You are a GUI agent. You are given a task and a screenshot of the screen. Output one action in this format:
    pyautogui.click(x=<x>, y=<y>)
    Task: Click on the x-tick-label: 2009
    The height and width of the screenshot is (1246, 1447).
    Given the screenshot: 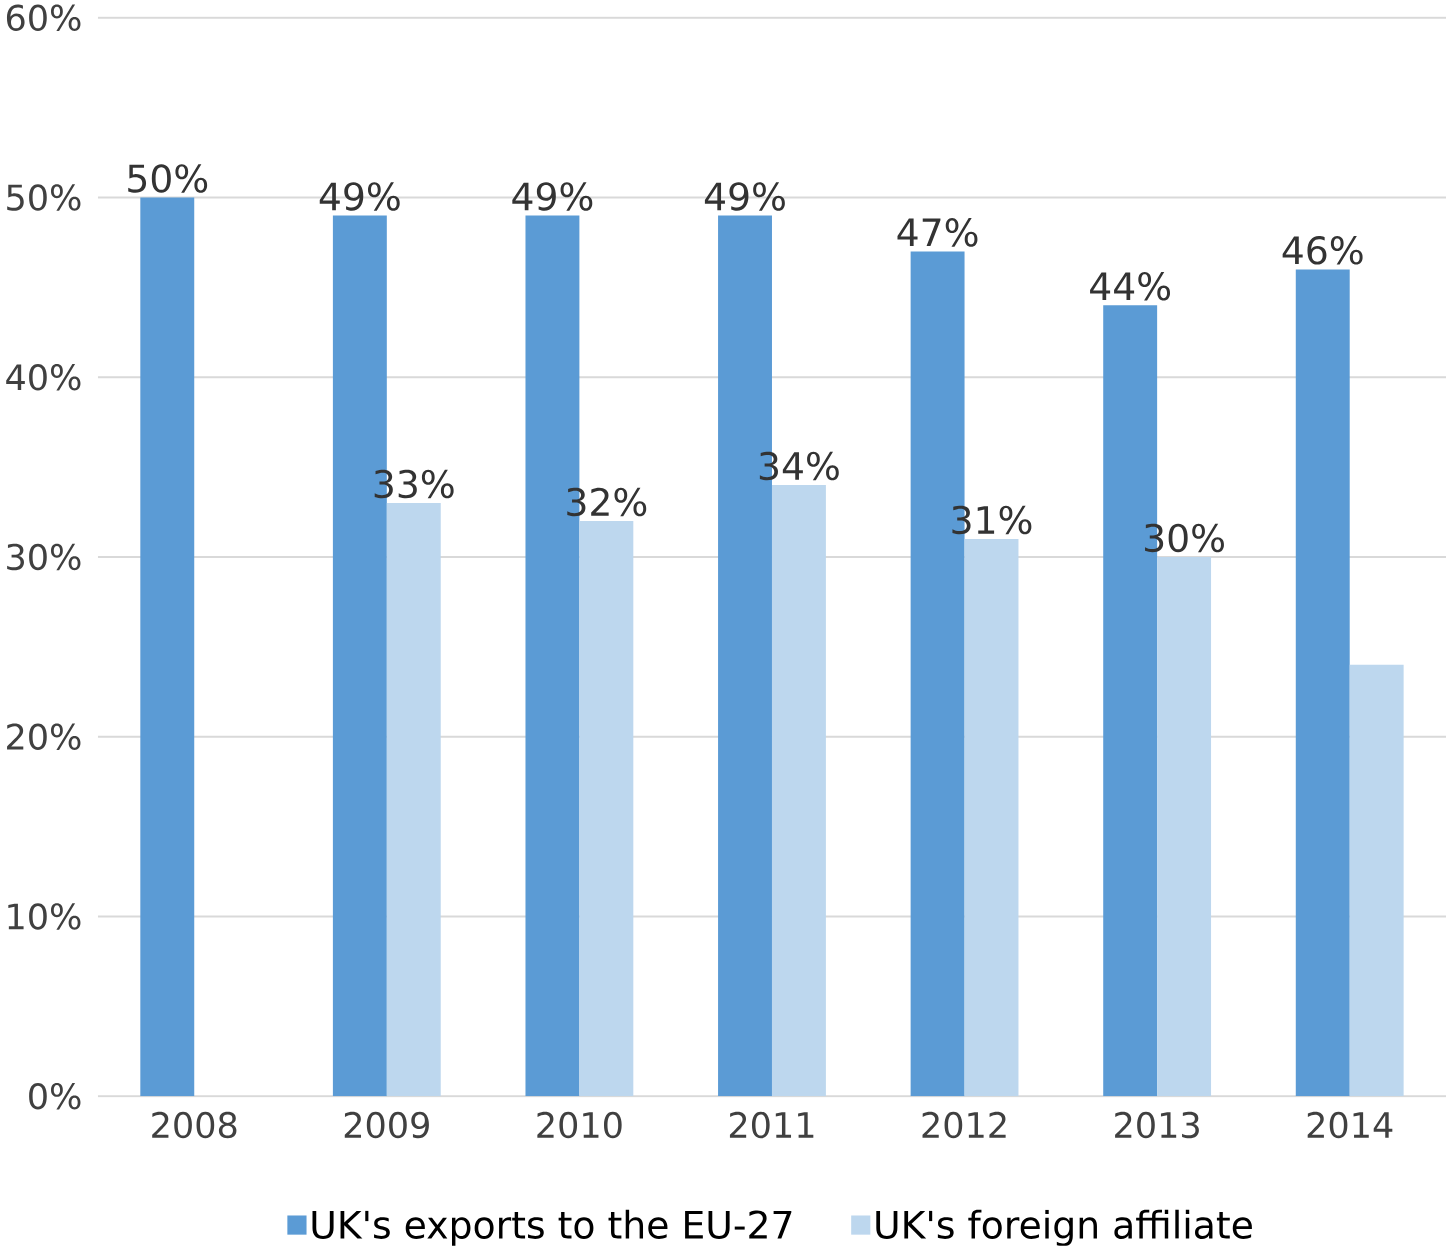 What is the action you would take?
    pyautogui.click(x=386, y=1125)
    